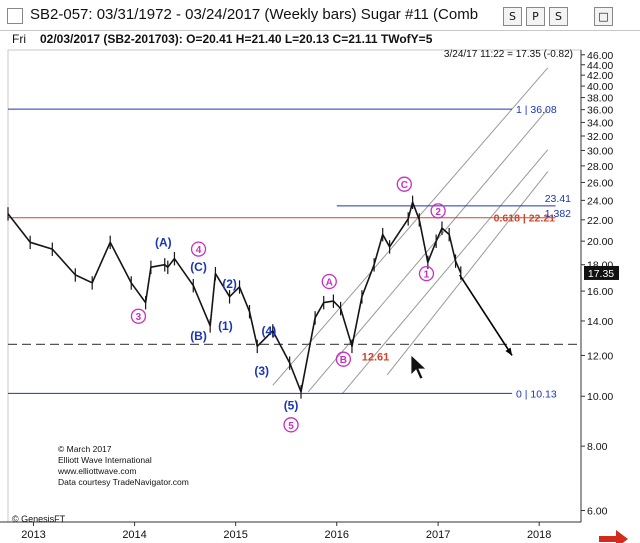 This screenshot has height=543, width=640. I want to click on wave-label-text: (A), so click(163, 242).